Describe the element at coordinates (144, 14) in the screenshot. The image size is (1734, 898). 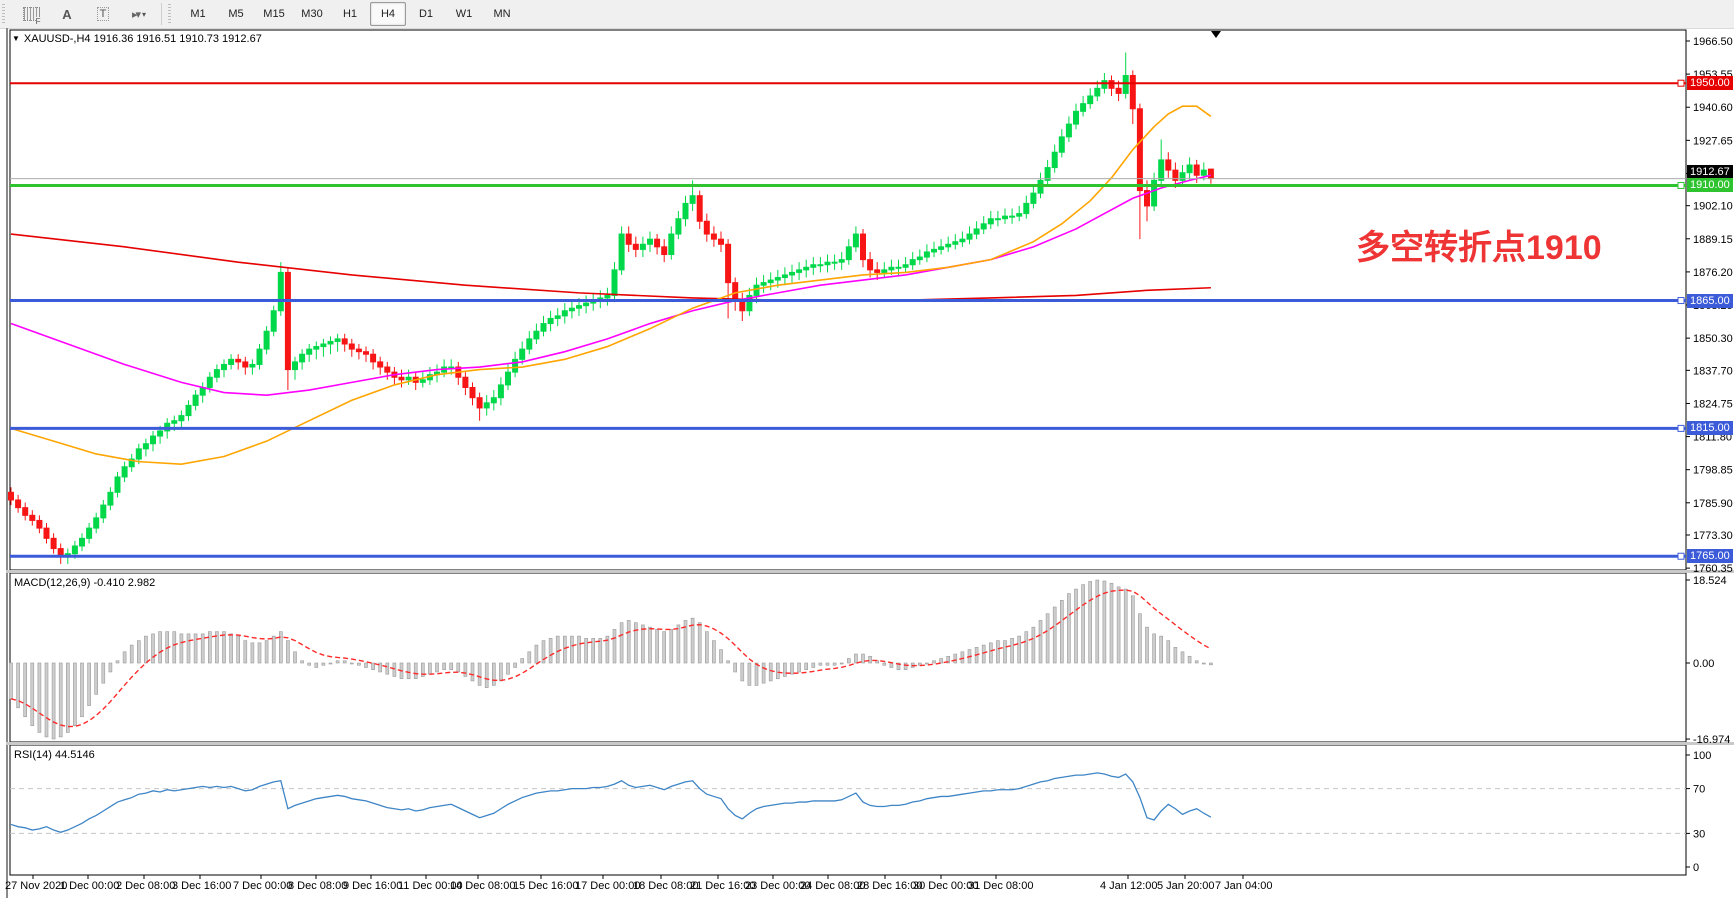
I see `chevron-down-icon: ▾` at that location.